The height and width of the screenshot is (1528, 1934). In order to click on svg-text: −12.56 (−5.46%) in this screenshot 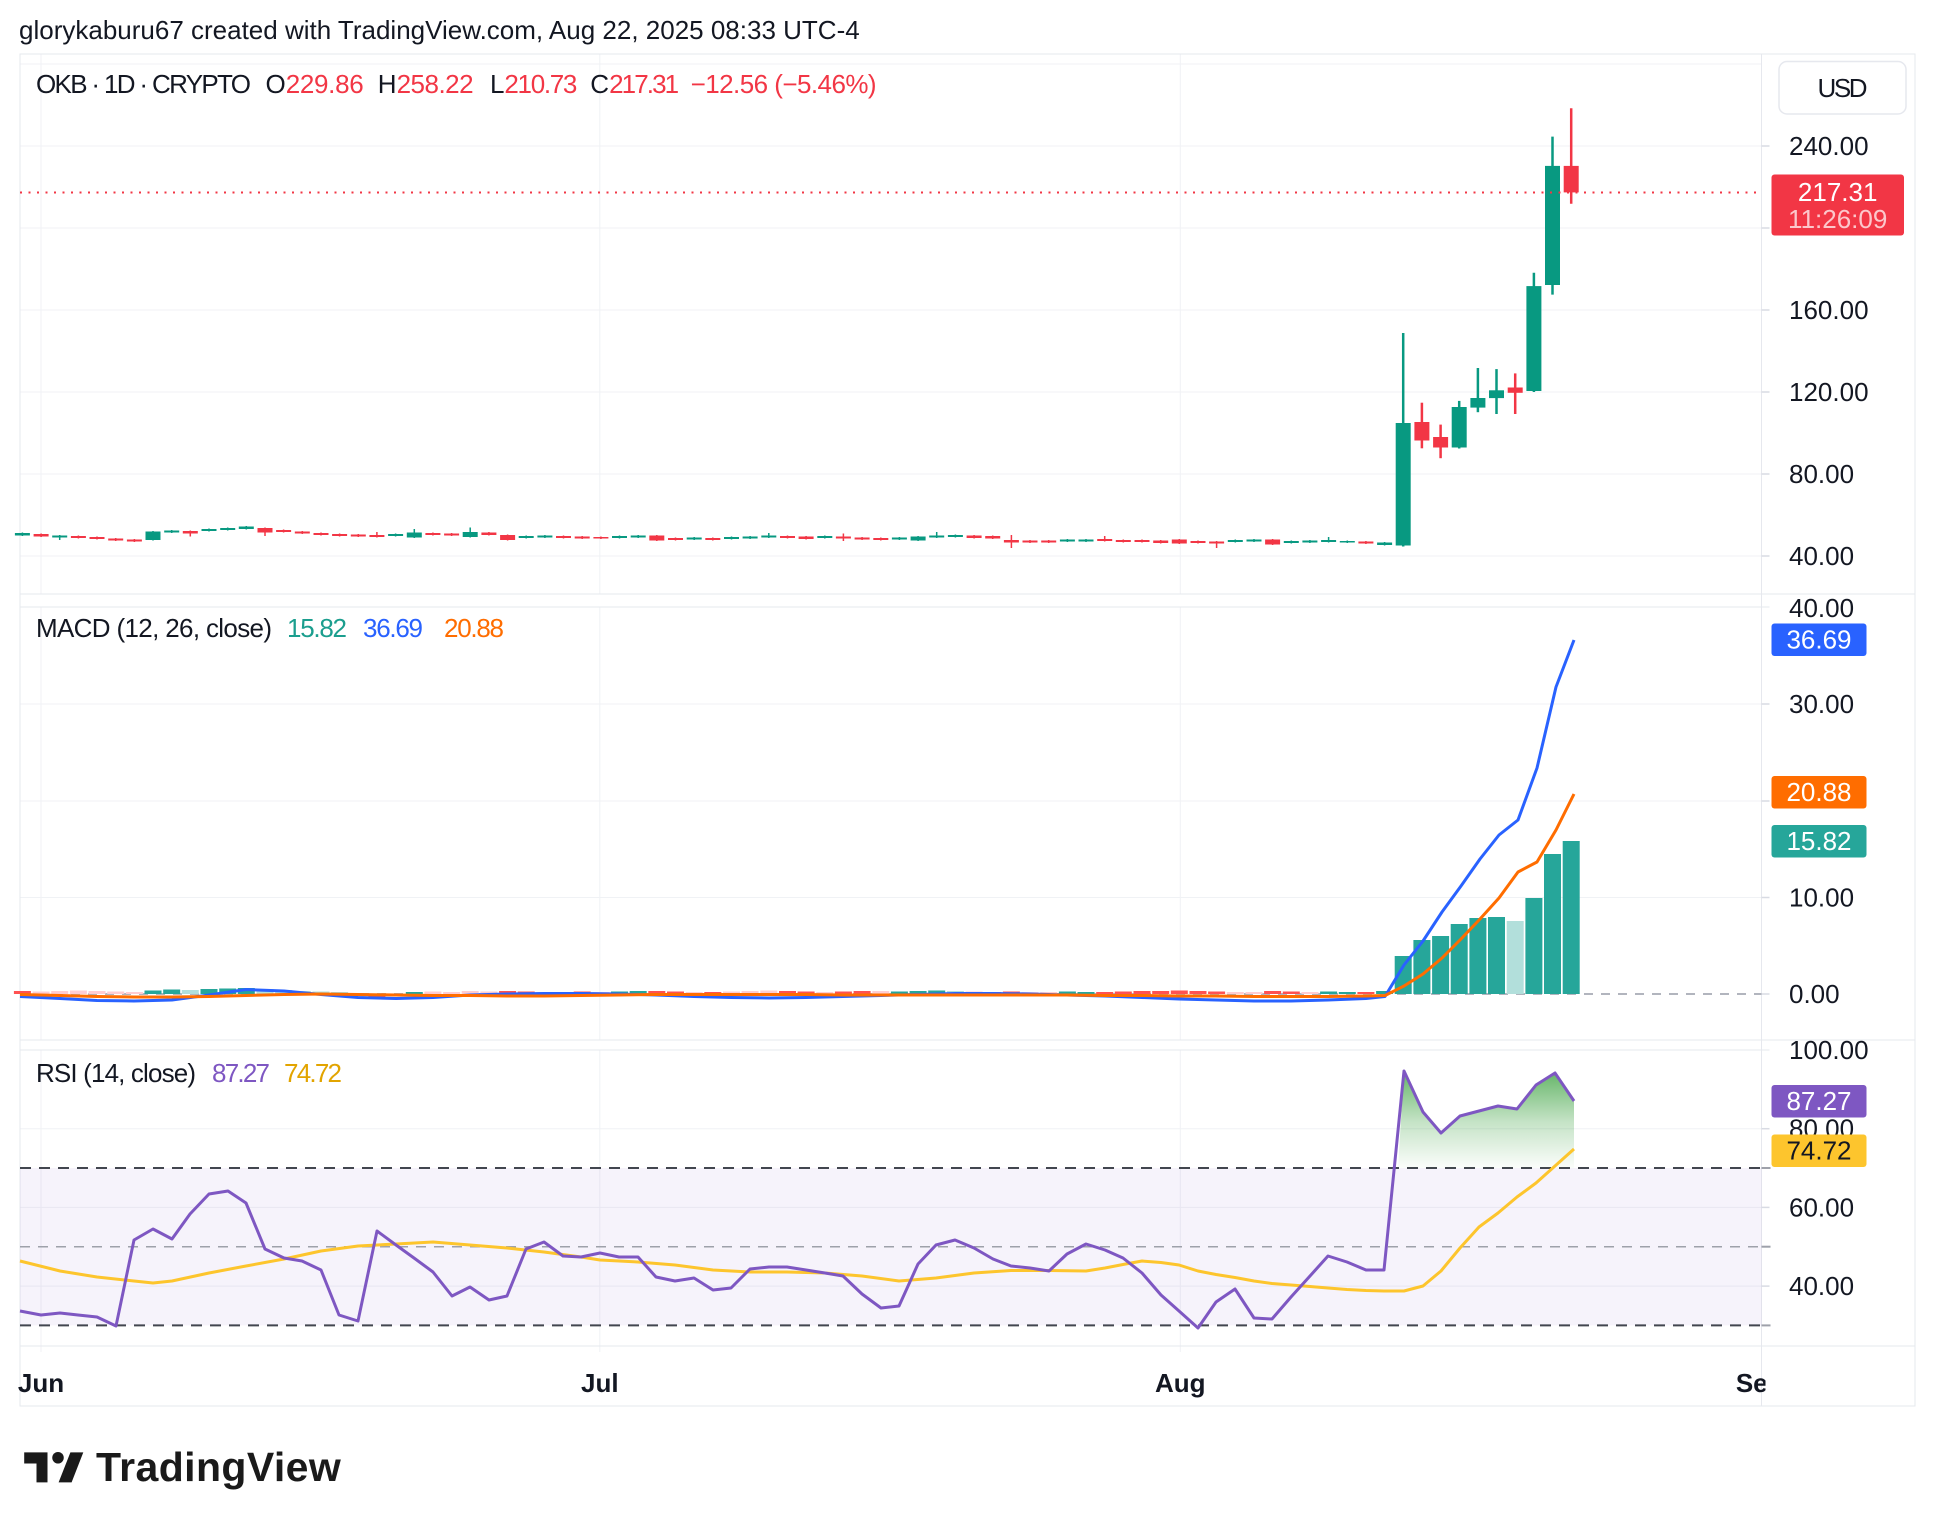, I will do `click(784, 84)`.